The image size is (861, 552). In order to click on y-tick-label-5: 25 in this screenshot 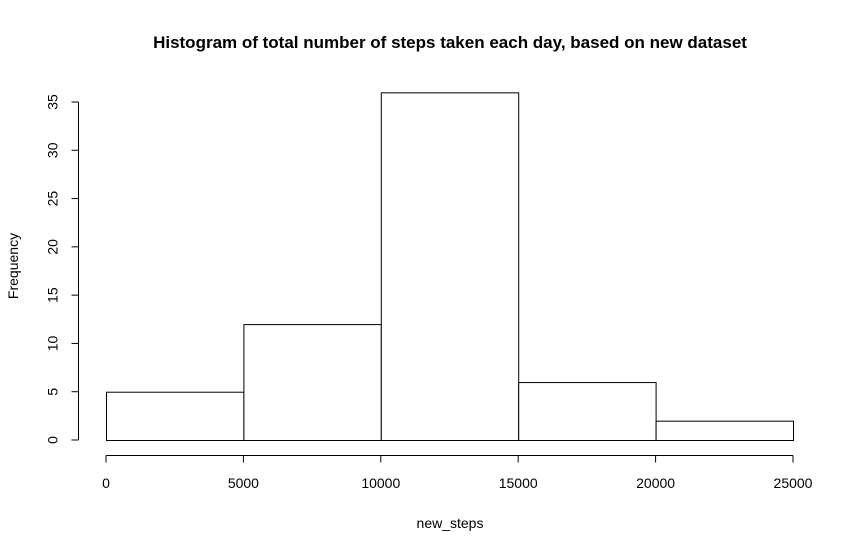, I will do `click(53, 199)`.